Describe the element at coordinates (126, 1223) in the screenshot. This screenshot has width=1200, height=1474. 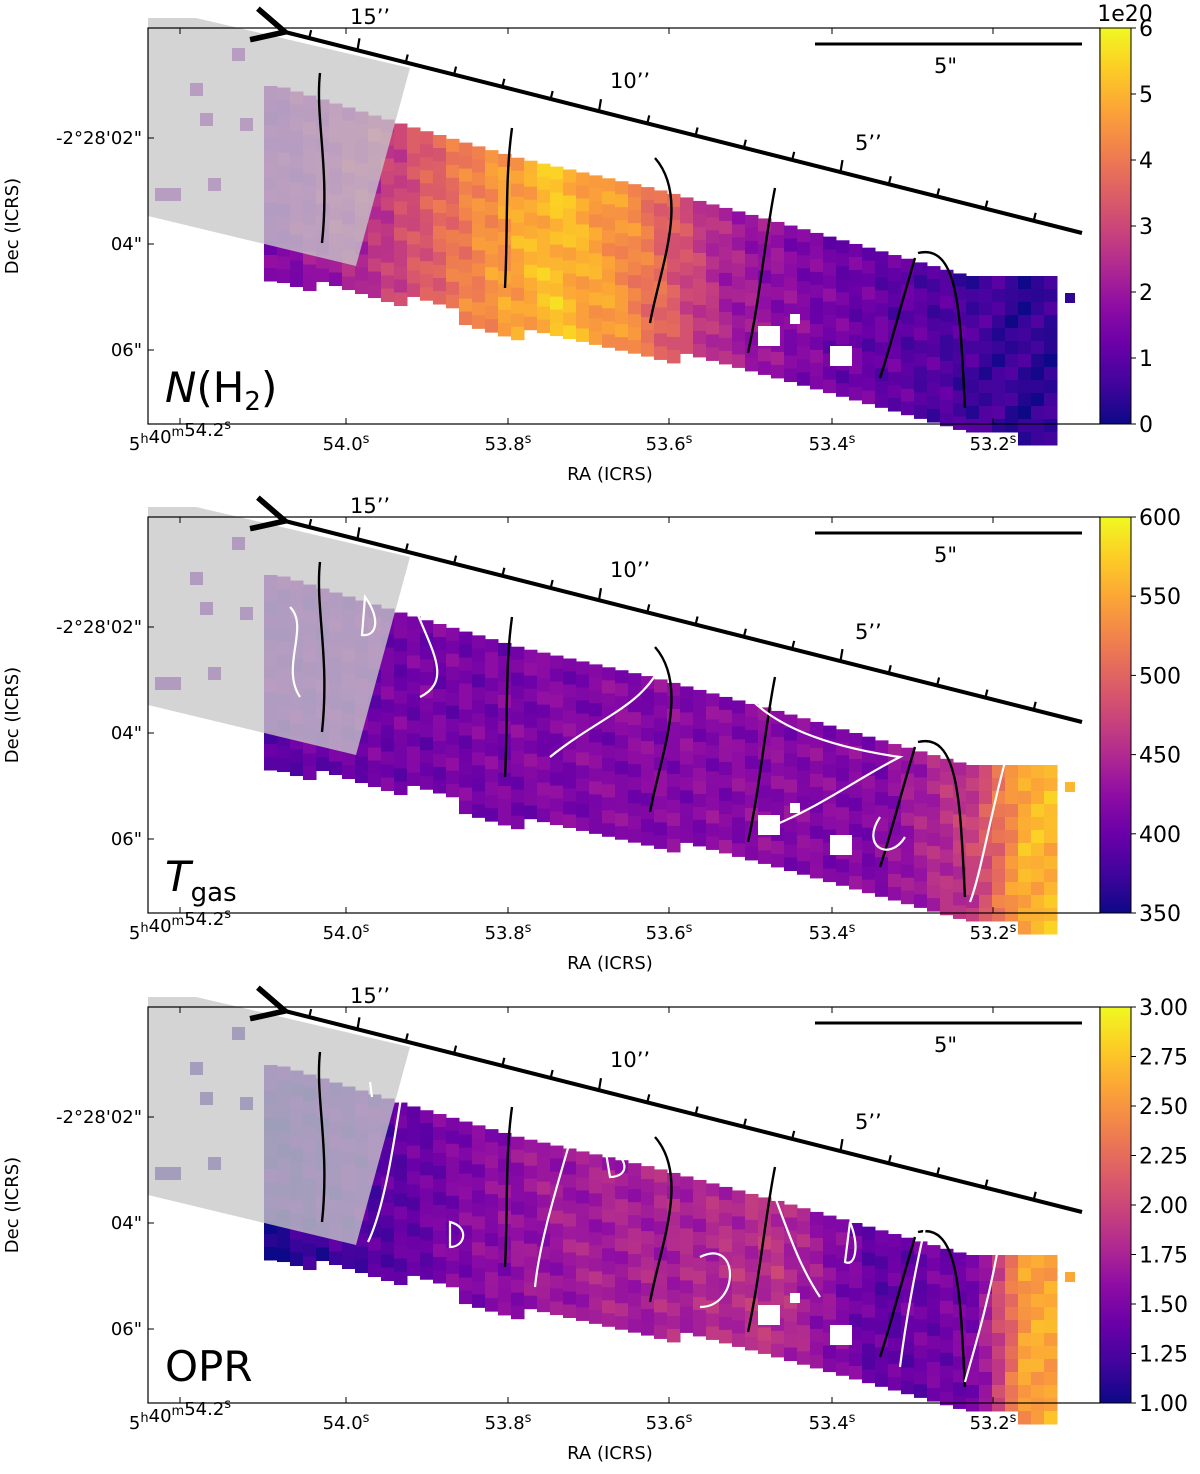
I see `y-tick-label: 04"` at that location.